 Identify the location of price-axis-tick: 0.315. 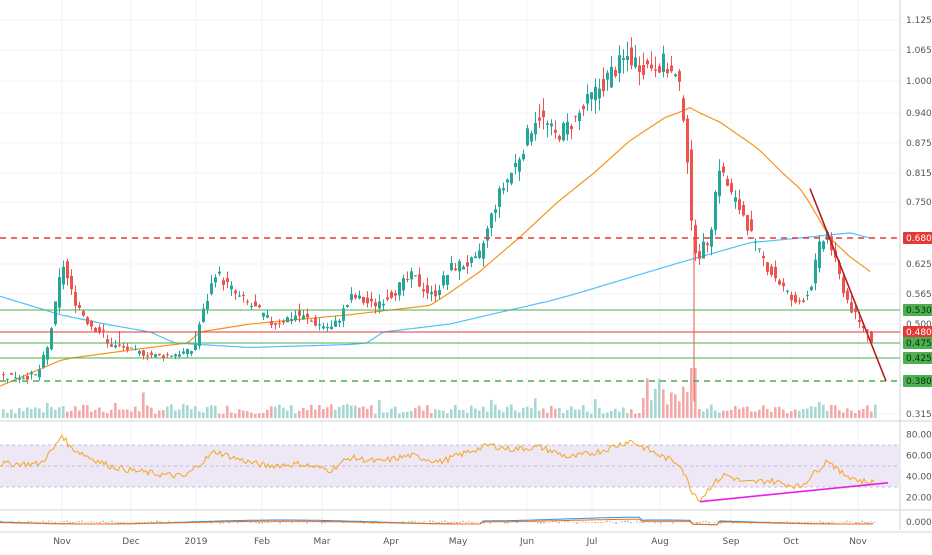
(919, 415).